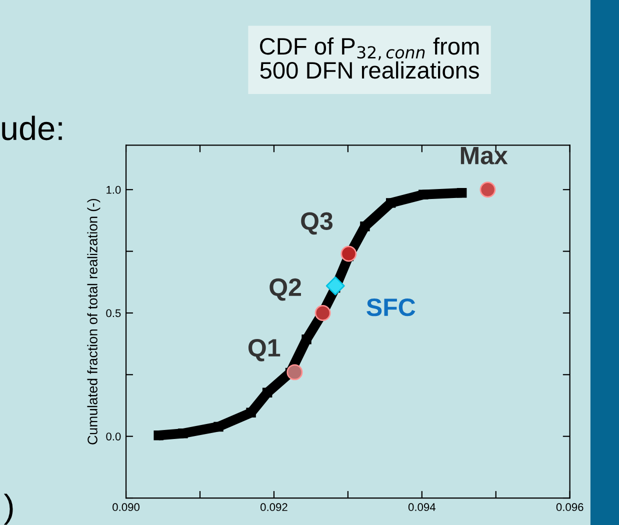  I want to click on annotation: Max, so click(484, 155).